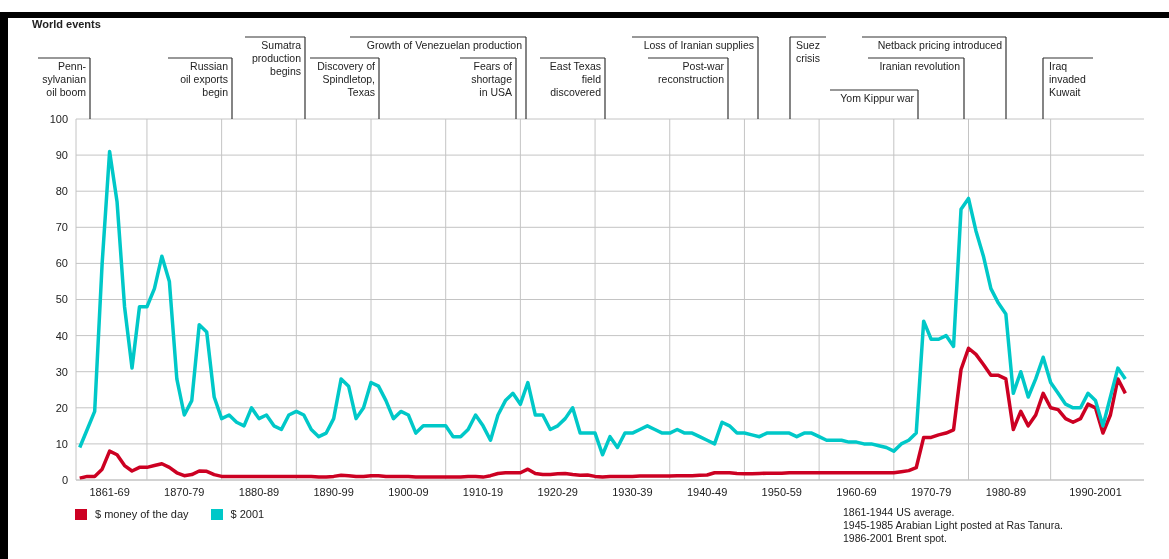  Describe the element at coordinates (204, 79) in the screenshot. I see `text: Russian oil exports begin` at that location.